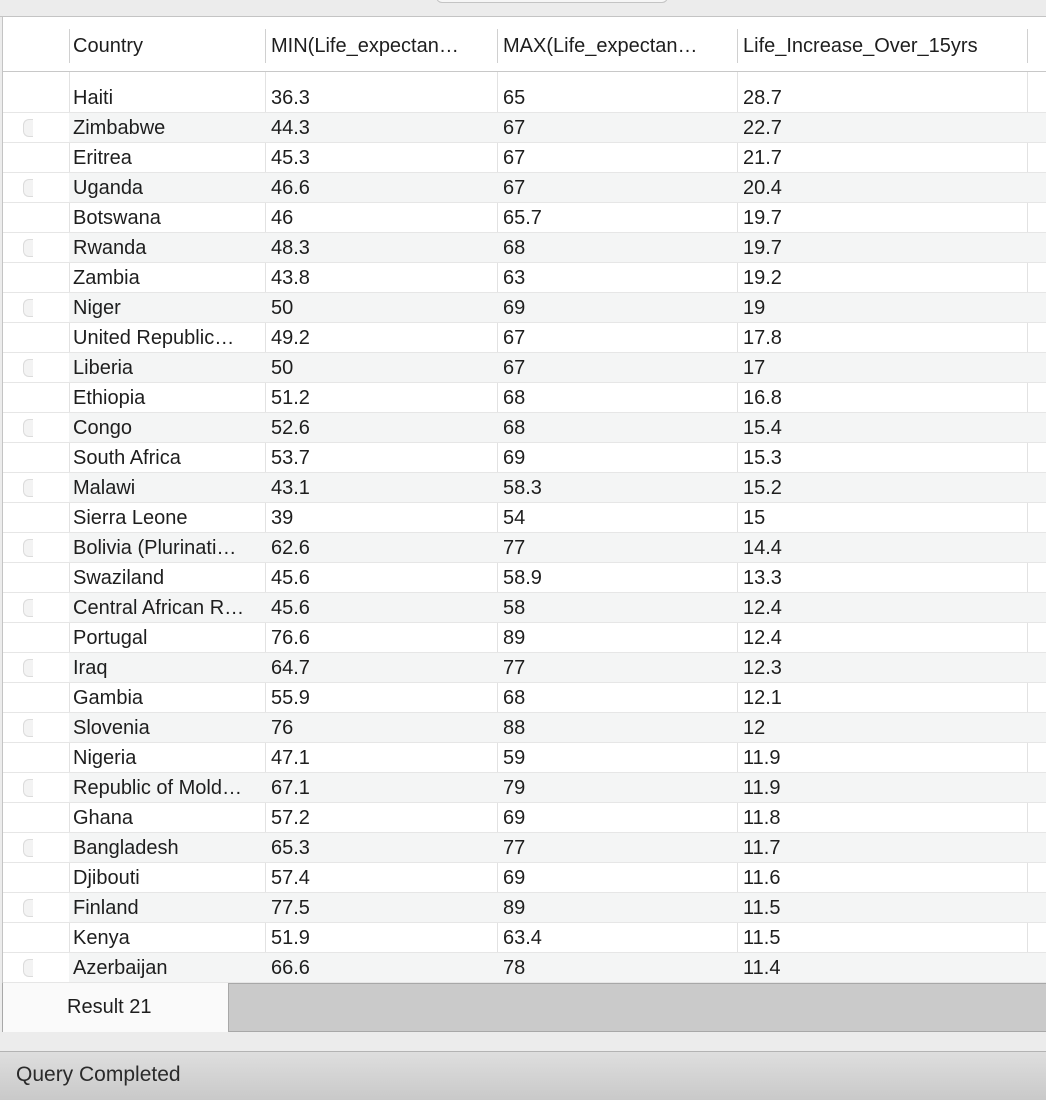  I want to click on cell-max-life-expectancy: 65, so click(514, 98).